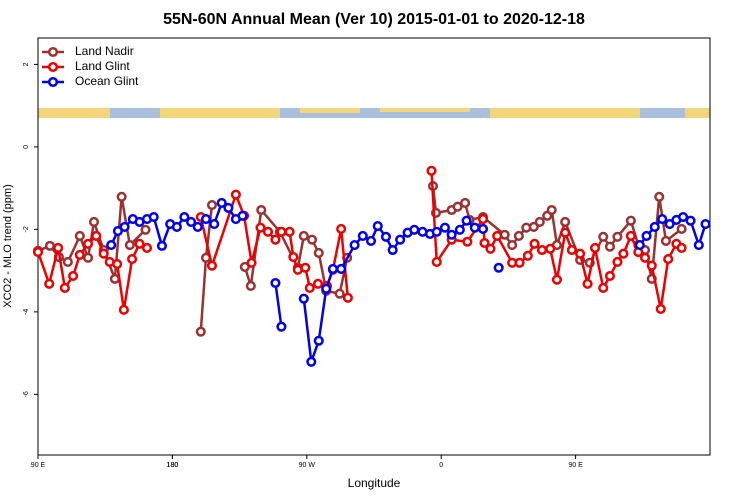 This screenshot has height=500, width=750. What do you see at coordinates (307, 465) in the screenshot?
I see `x-tick-label: 90 W` at bounding box center [307, 465].